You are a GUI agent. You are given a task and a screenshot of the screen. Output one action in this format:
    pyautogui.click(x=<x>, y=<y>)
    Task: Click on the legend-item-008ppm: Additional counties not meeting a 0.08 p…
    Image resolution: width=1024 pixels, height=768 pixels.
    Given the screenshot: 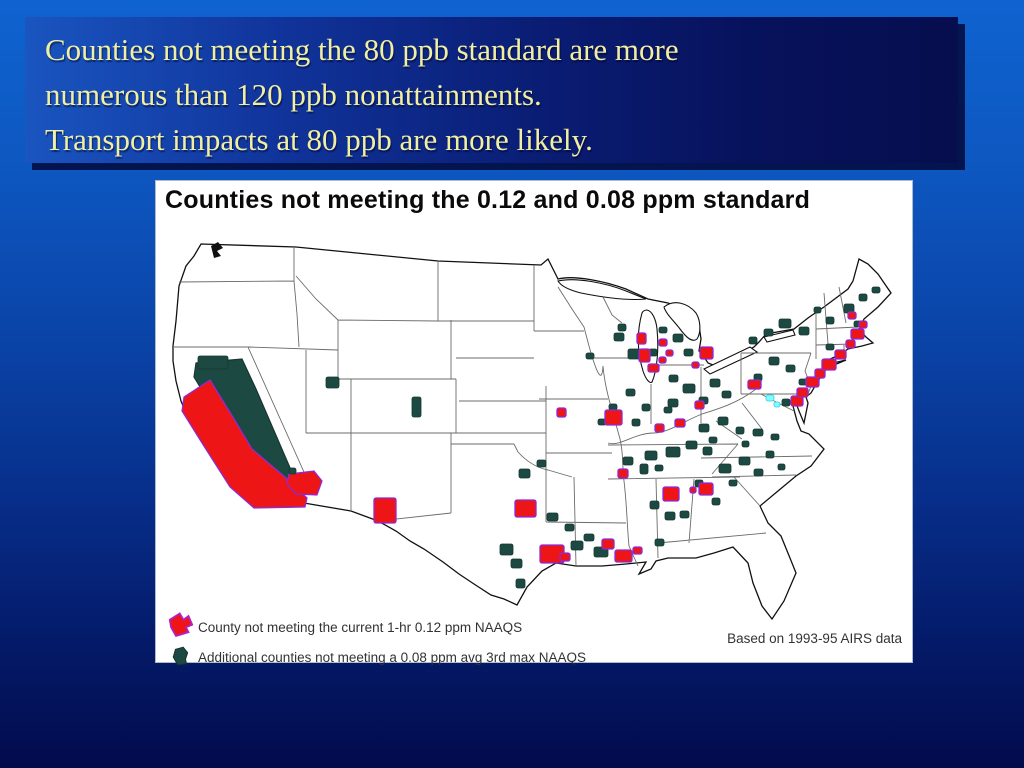 What is the action you would take?
    pyautogui.click(x=375, y=657)
    